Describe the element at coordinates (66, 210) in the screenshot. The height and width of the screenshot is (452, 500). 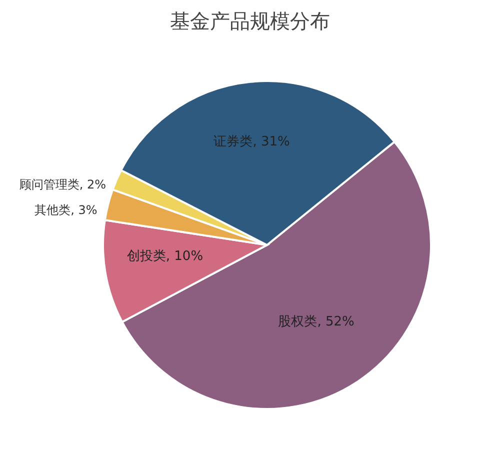
I see `slice-label: 其他类, 3%` at that location.